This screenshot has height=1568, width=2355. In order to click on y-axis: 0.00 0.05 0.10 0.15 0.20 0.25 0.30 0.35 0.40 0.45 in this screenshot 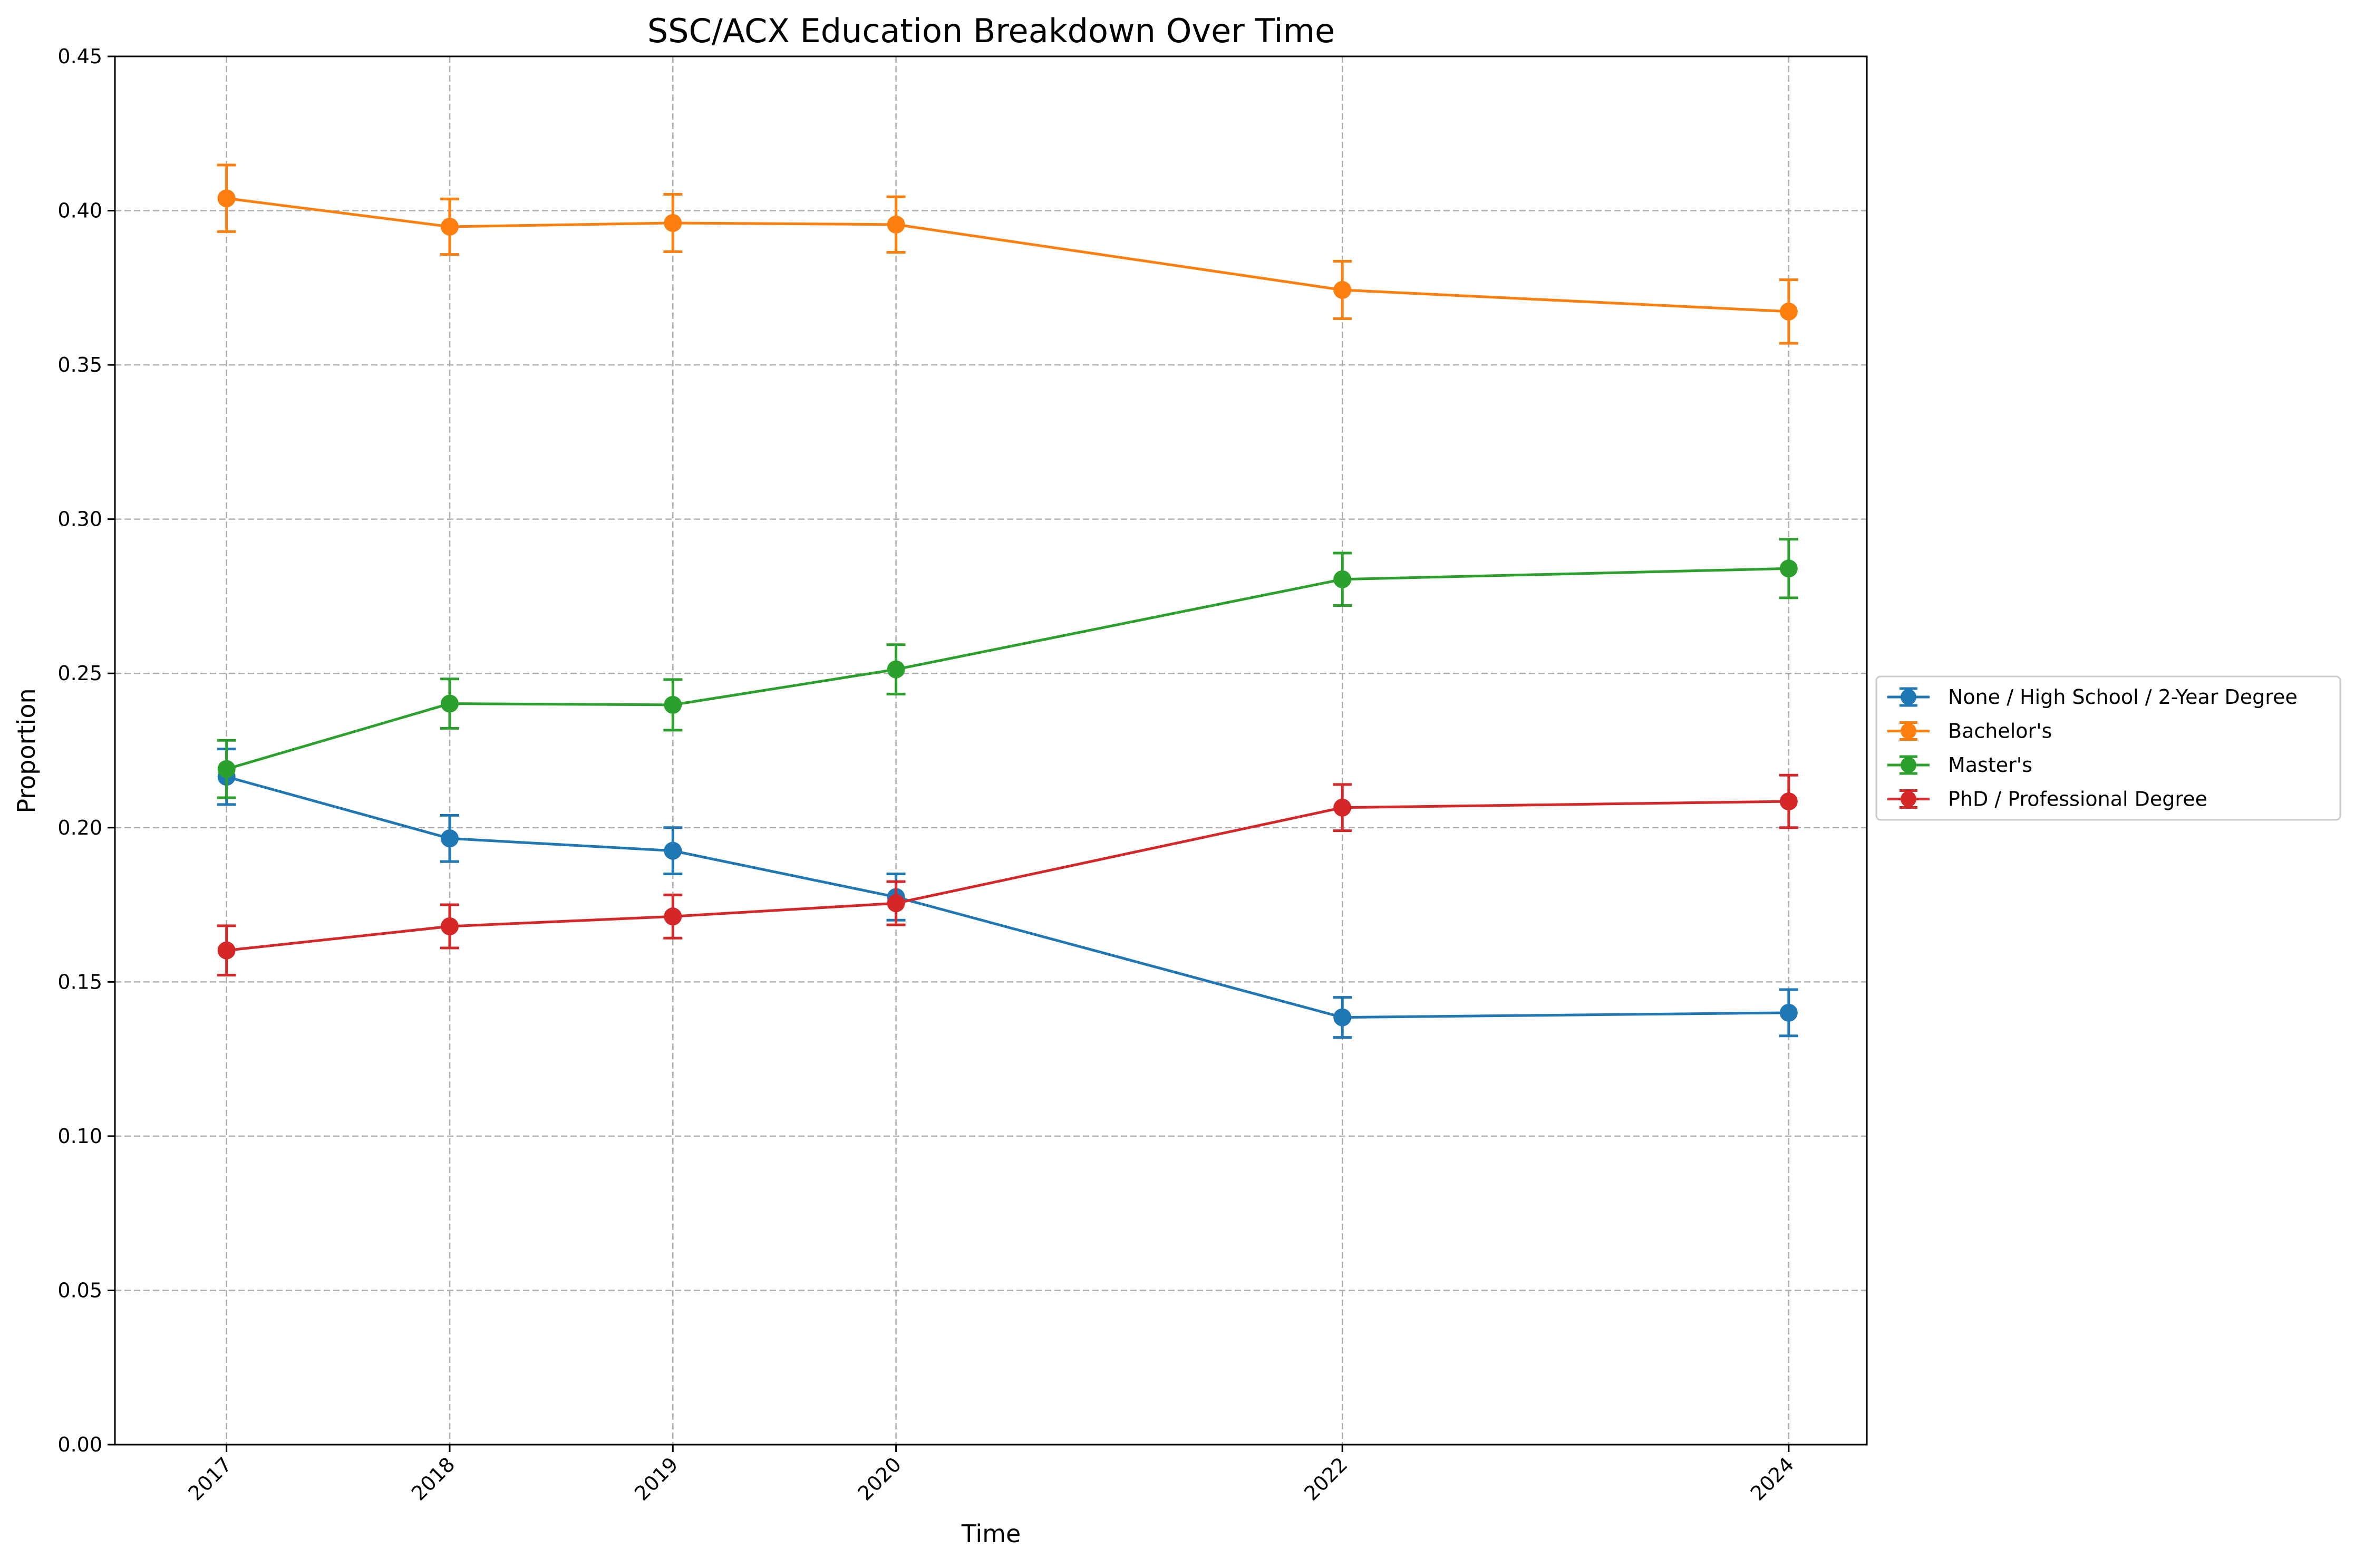, I will do `click(86, 750)`.